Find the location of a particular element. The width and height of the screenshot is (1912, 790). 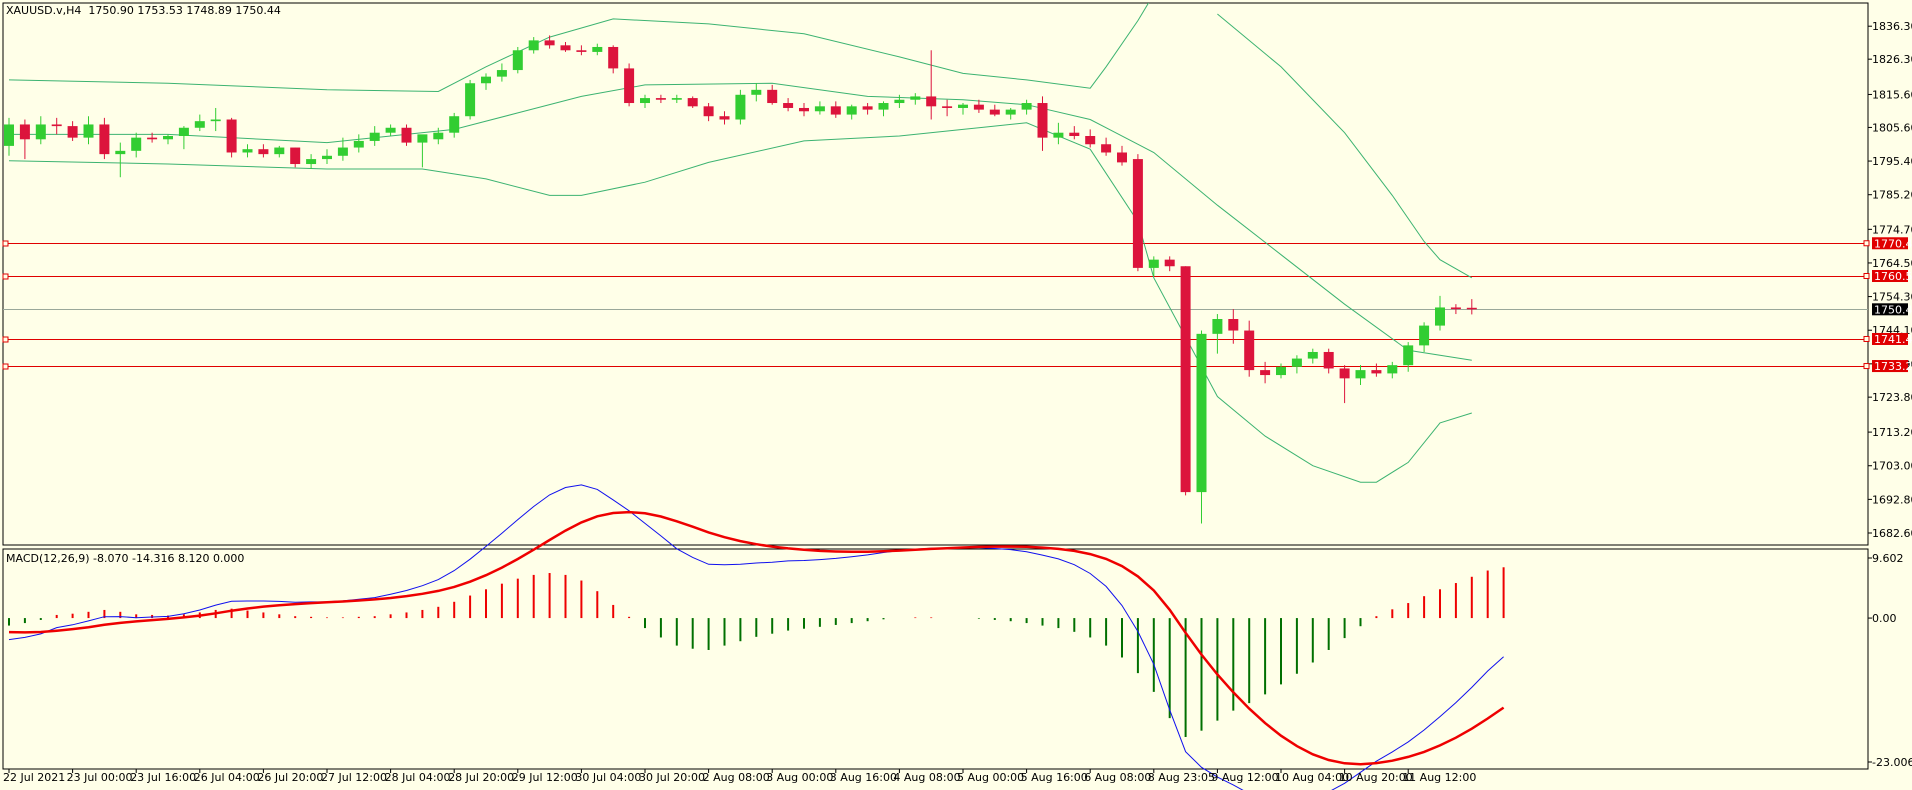

time-tick-label: 3 Aug 16:00 is located at coordinates (863, 777).